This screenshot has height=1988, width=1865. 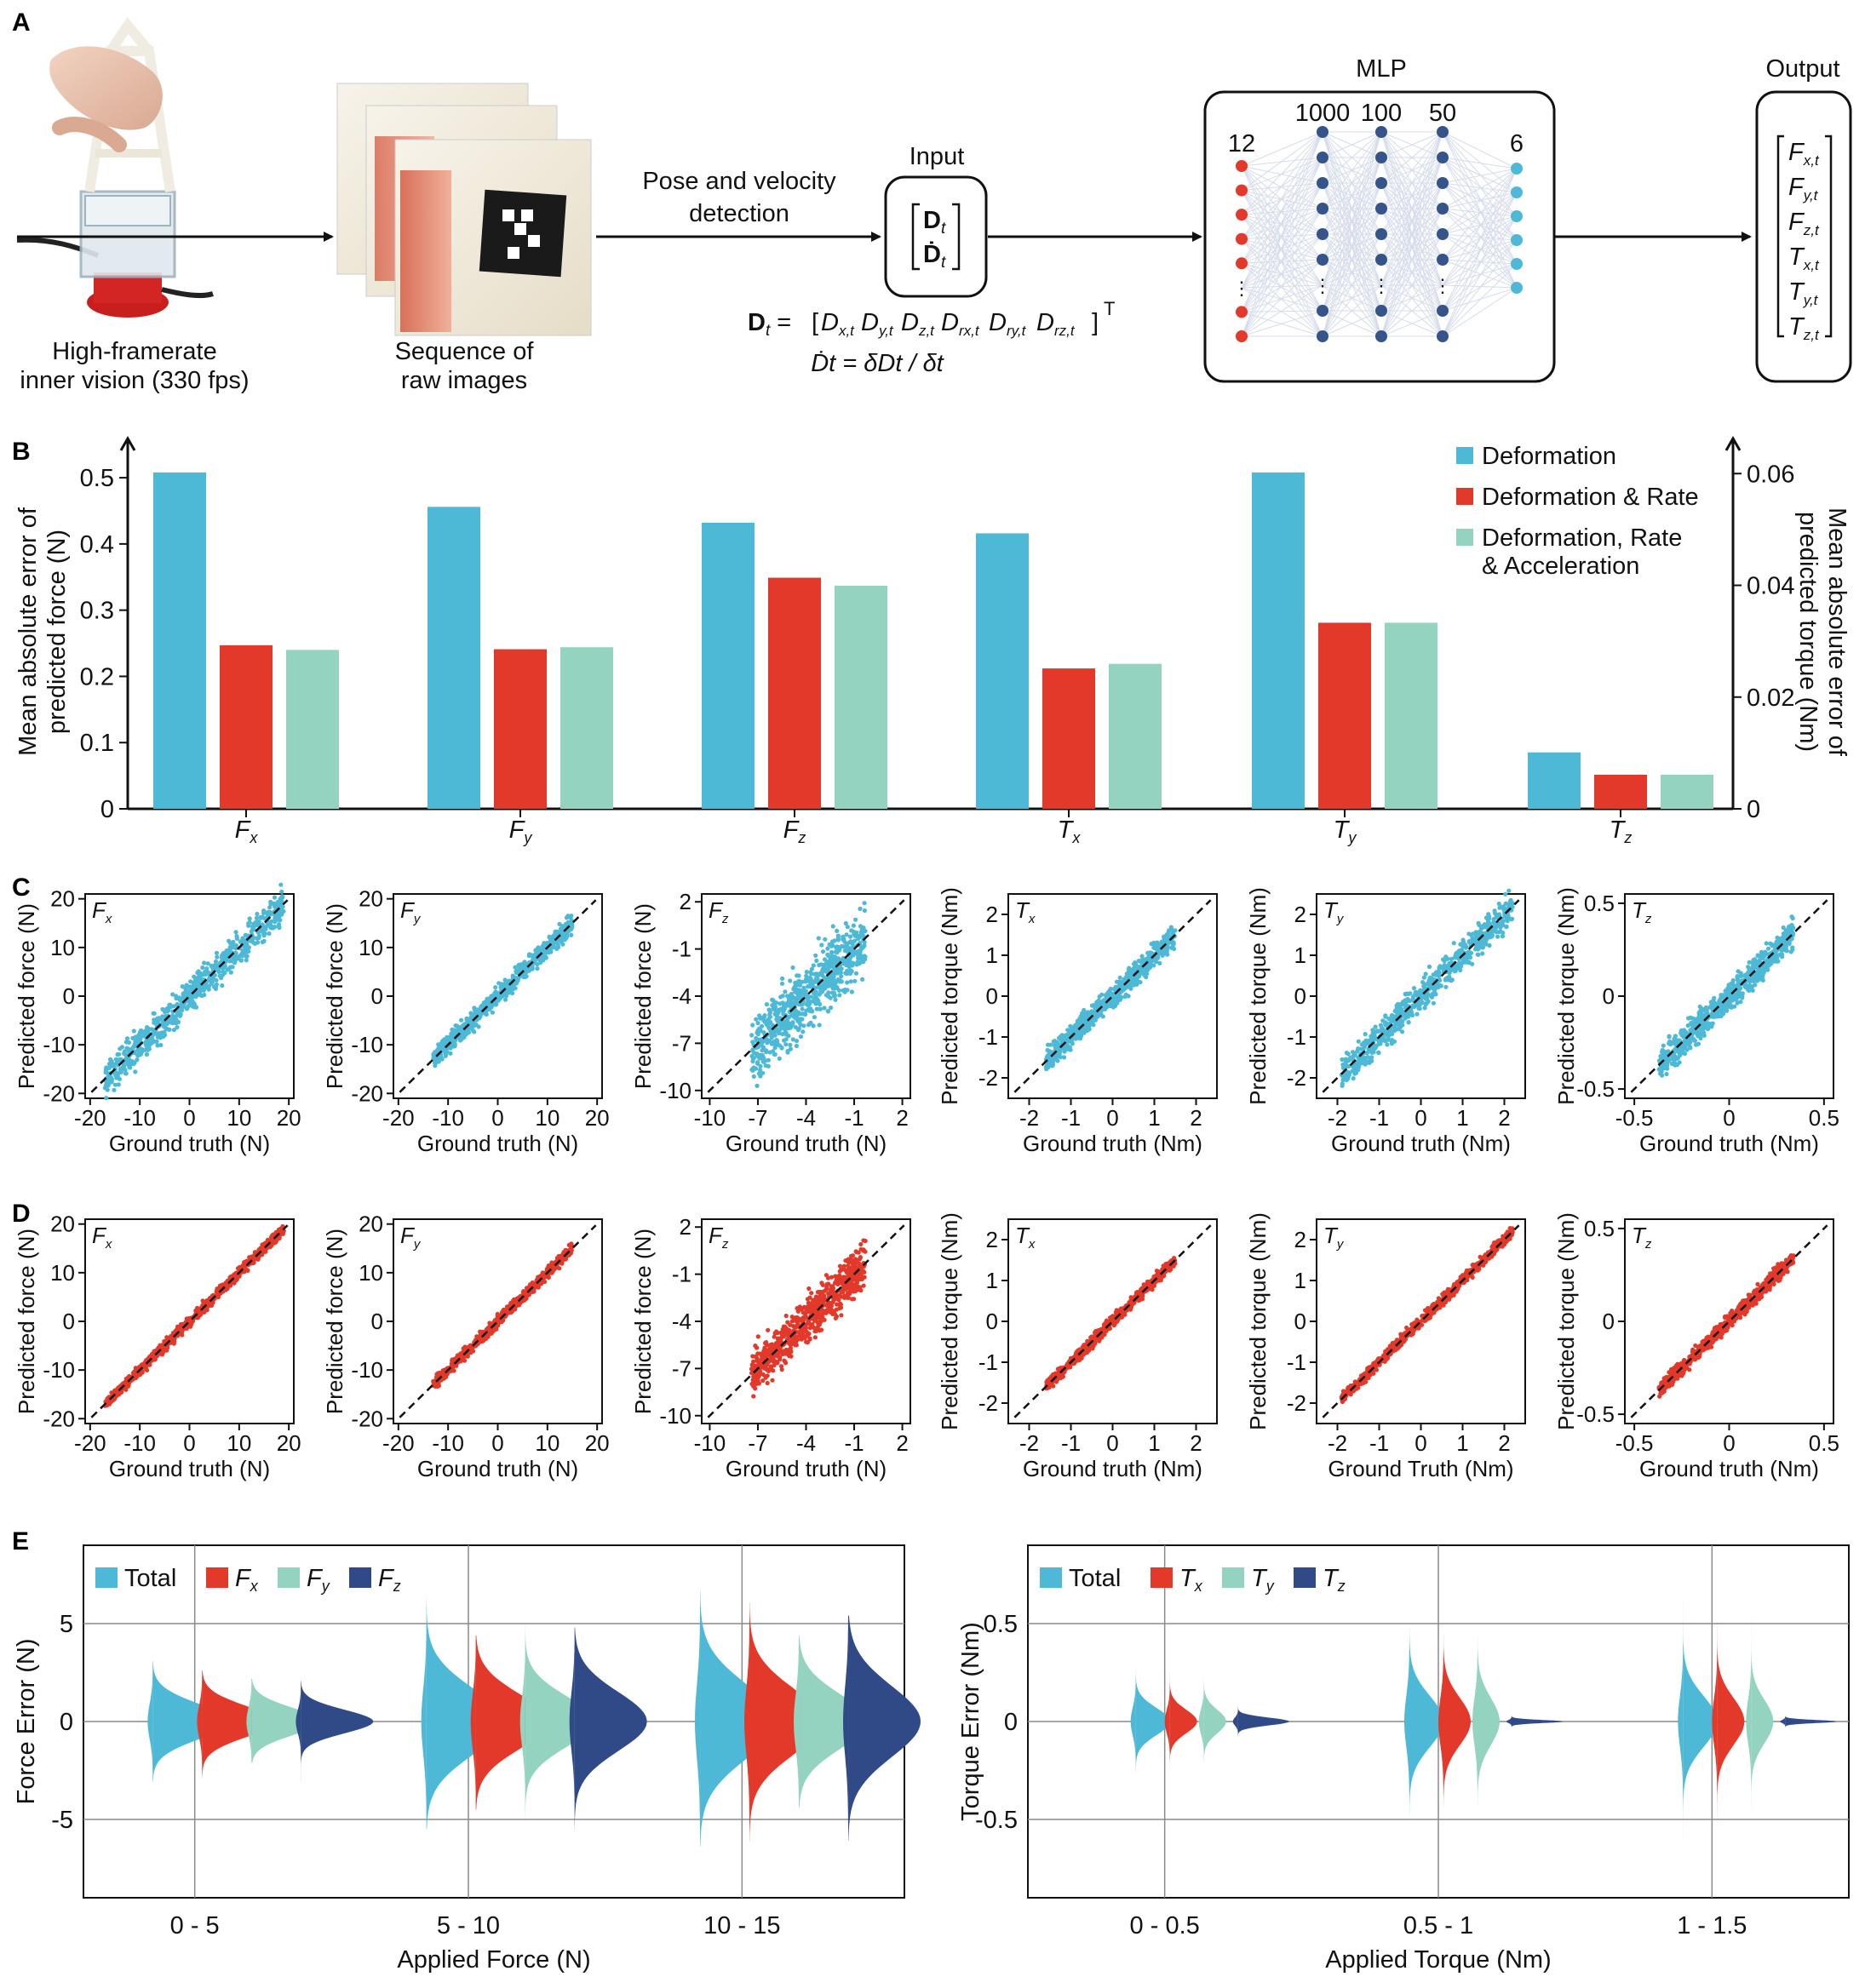 What do you see at coordinates (992, 914) in the screenshot?
I see `ytick-label: 2` at bounding box center [992, 914].